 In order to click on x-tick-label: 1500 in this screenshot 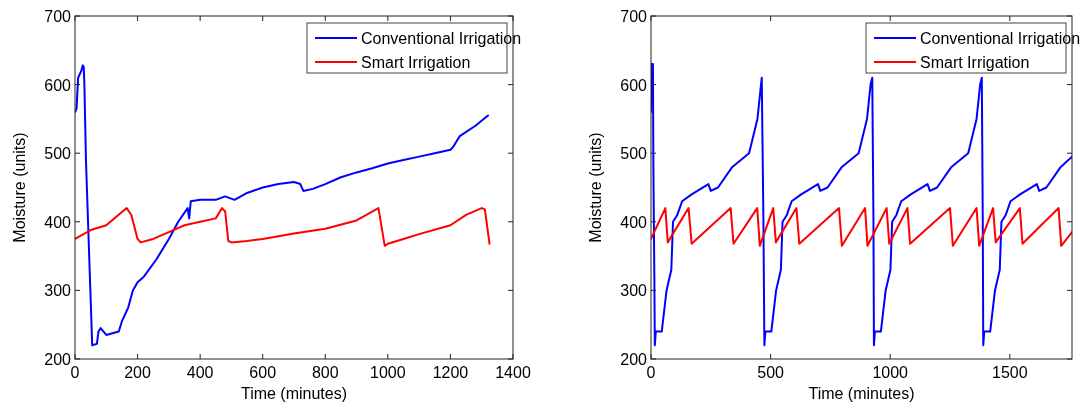, I will do `click(1010, 372)`.